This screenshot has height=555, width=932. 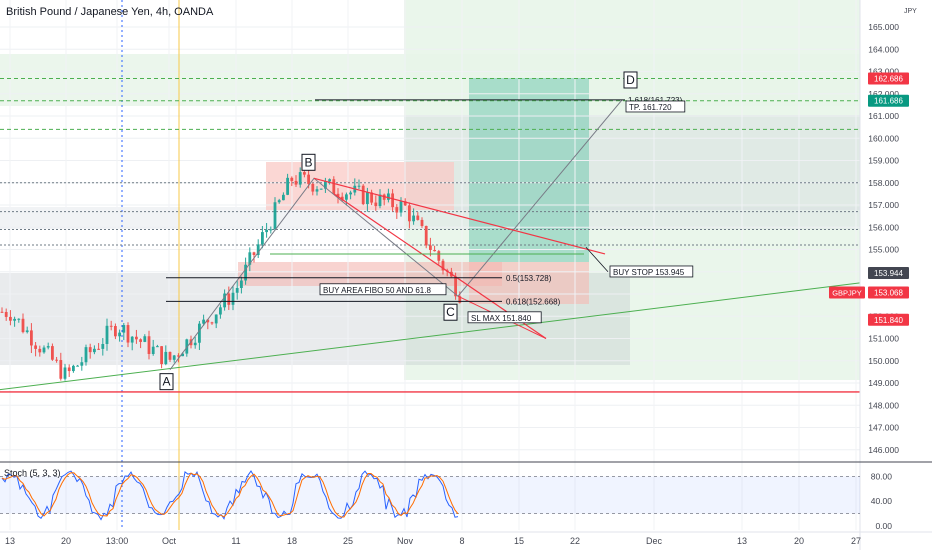 I want to click on price-tick: 157.000, so click(x=883, y=205).